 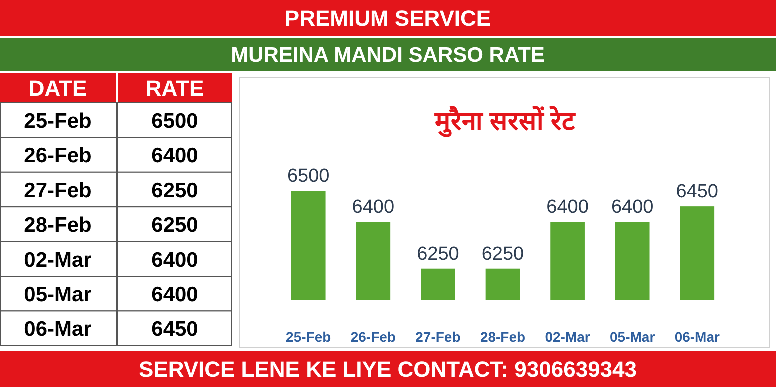 What do you see at coordinates (438, 337) in the screenshot?
I see `x-tick-label: 27-Feb` at bounding box center [438, 337].